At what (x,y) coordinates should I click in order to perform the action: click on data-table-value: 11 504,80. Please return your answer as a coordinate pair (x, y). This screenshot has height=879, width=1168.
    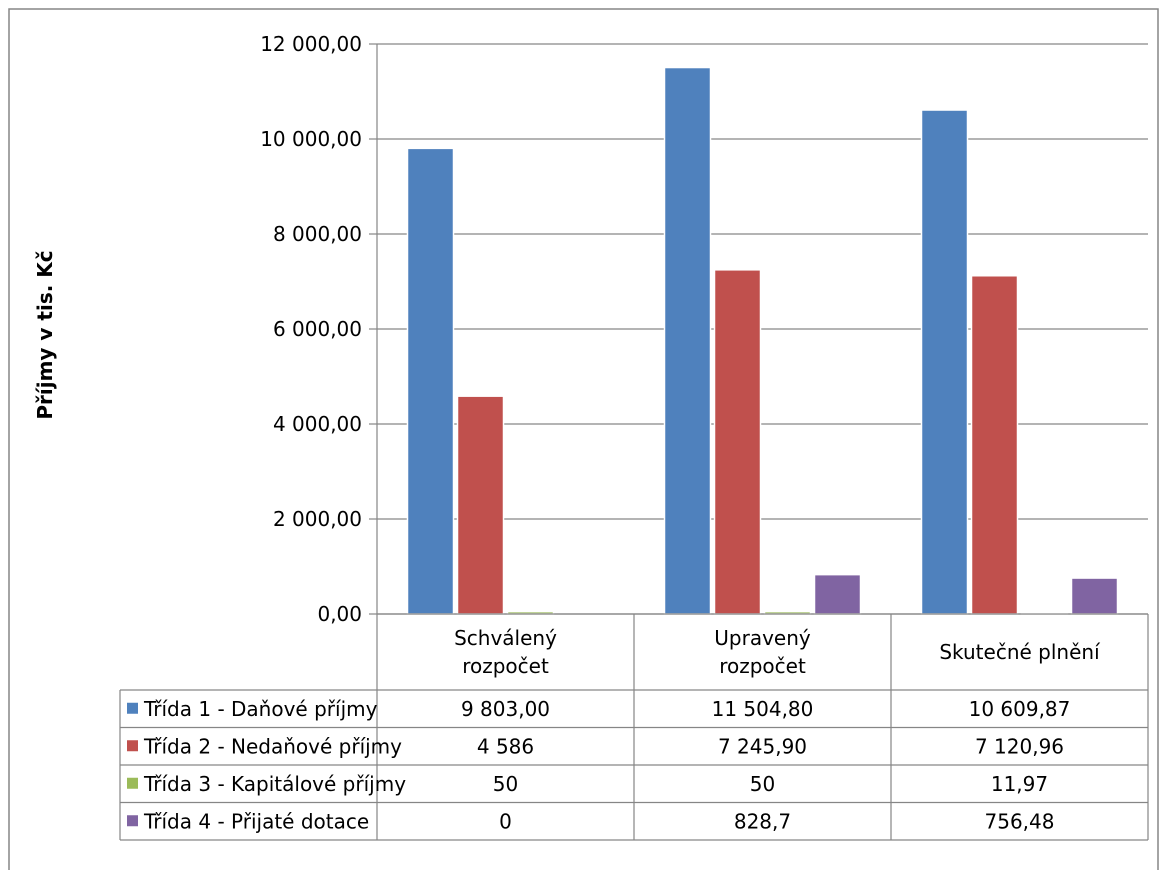
    Looking at the image, I should click on (763, 709).